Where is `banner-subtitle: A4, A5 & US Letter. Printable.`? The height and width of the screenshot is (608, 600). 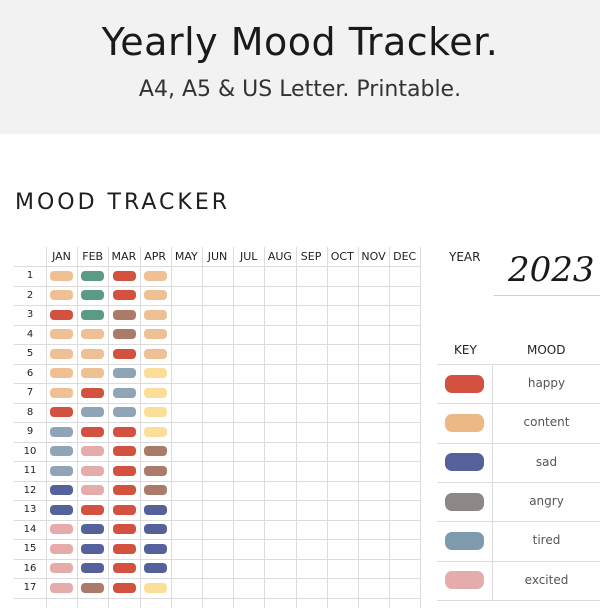 banner-subtitle: A4, A5 & US Letter. Printable. is located at coordinates (300, 89).